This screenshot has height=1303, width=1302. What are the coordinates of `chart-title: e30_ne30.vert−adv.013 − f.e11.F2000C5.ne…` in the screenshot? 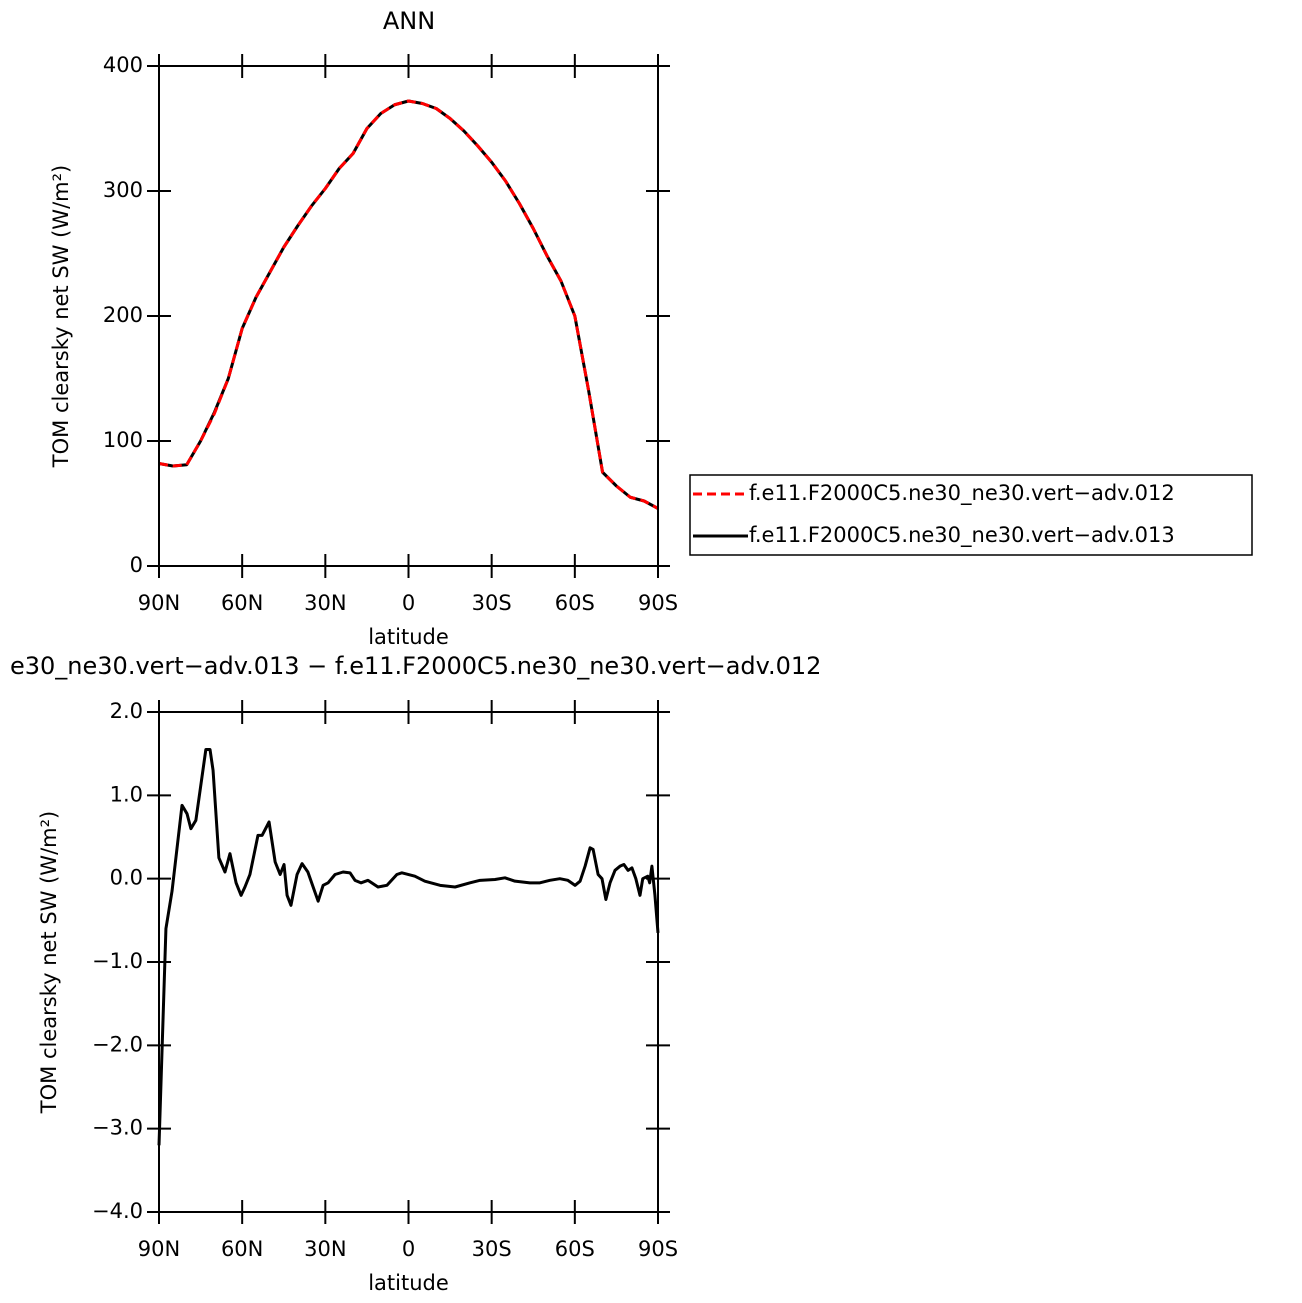 It's located at (415, 666).